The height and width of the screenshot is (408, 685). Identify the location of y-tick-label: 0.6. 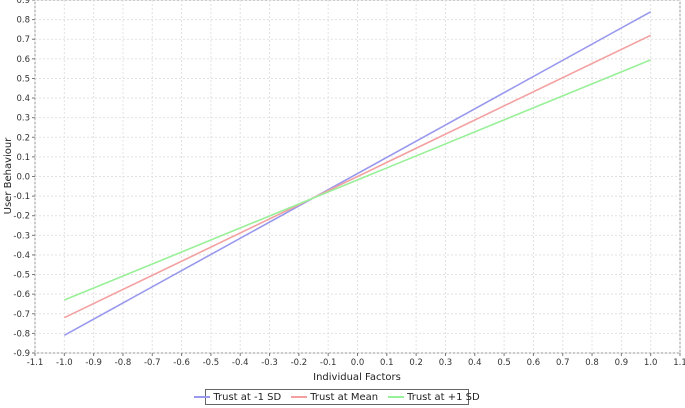
(23, 60).